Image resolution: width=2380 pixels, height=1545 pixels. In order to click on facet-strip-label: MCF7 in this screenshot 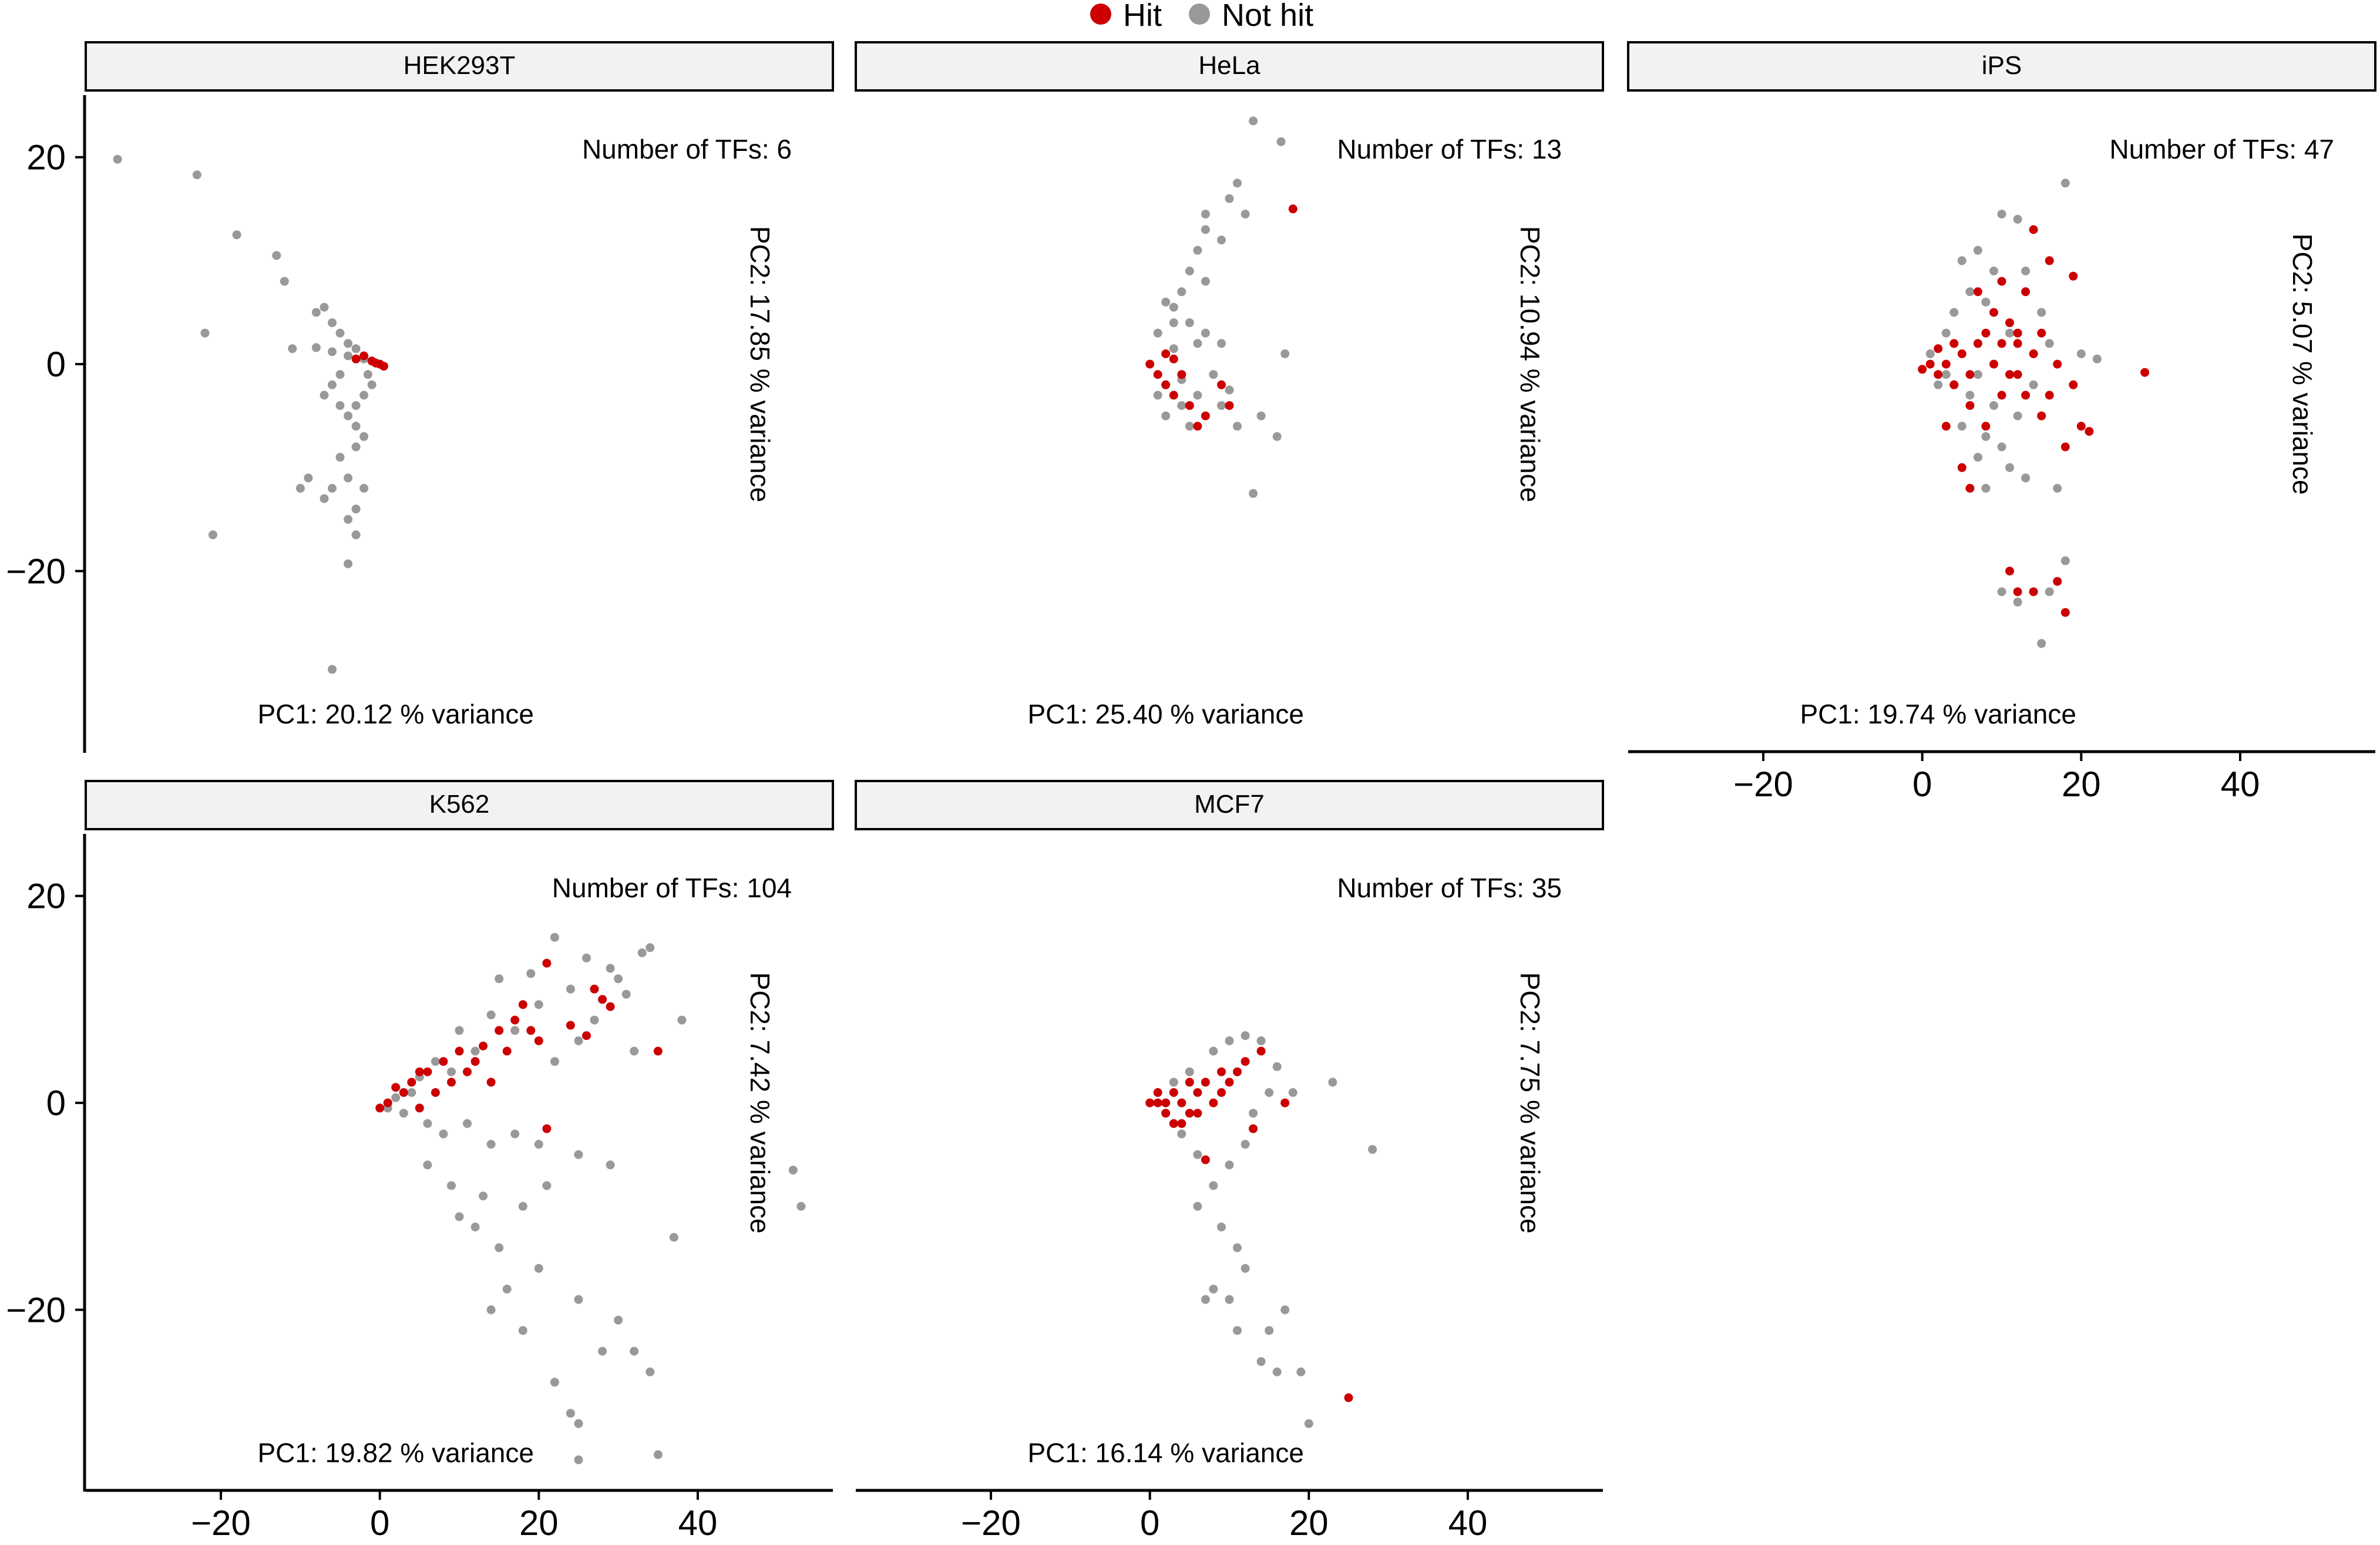, I will do `click(1229, 804)`.